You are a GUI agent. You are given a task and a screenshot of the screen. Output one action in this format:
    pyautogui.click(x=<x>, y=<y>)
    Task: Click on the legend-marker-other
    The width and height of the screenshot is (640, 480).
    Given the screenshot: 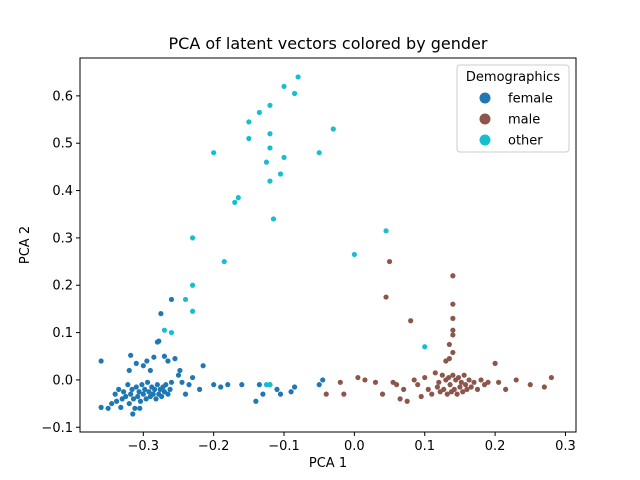 What is the action you would take?
    pyautogui.click(x=485, y=140)
    